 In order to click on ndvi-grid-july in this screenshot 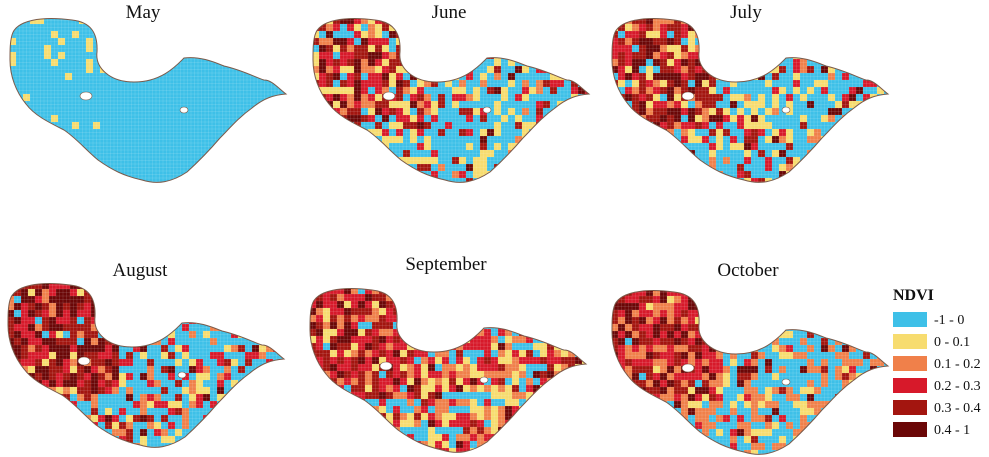, I will do `click(750, 100)`.